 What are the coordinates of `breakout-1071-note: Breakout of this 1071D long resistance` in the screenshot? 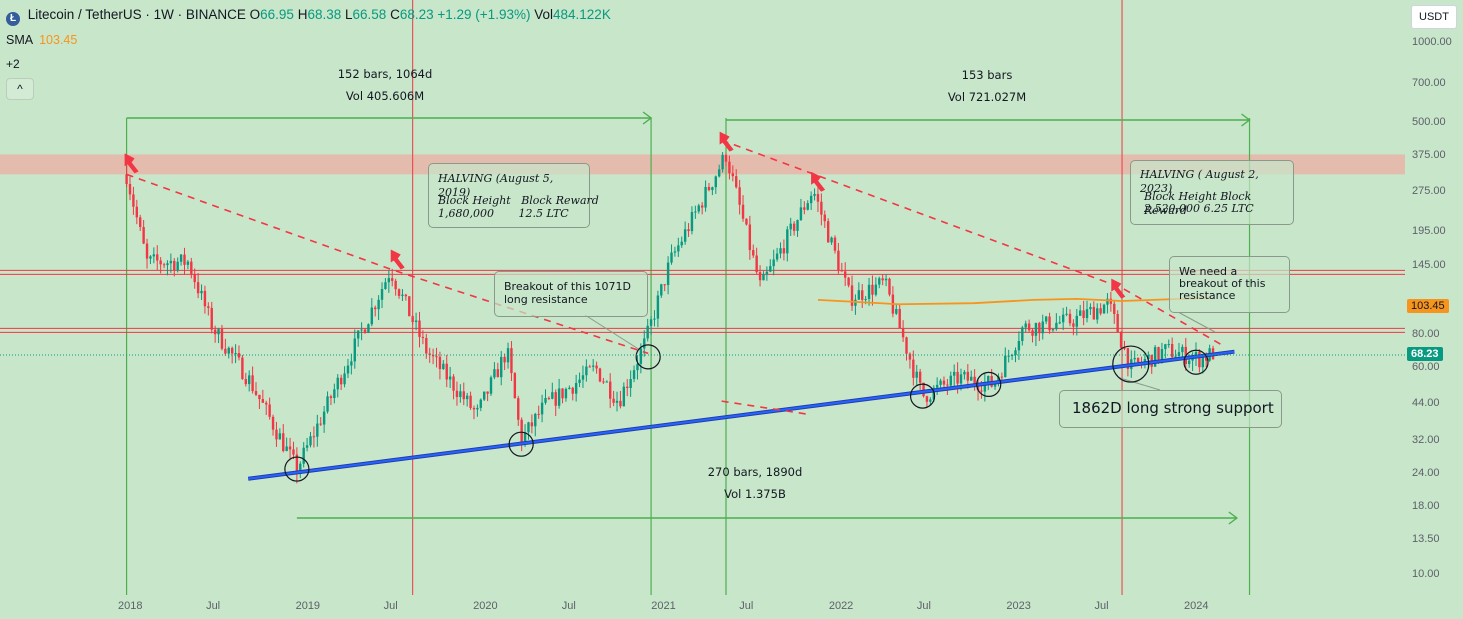 It's located at (571, 294).